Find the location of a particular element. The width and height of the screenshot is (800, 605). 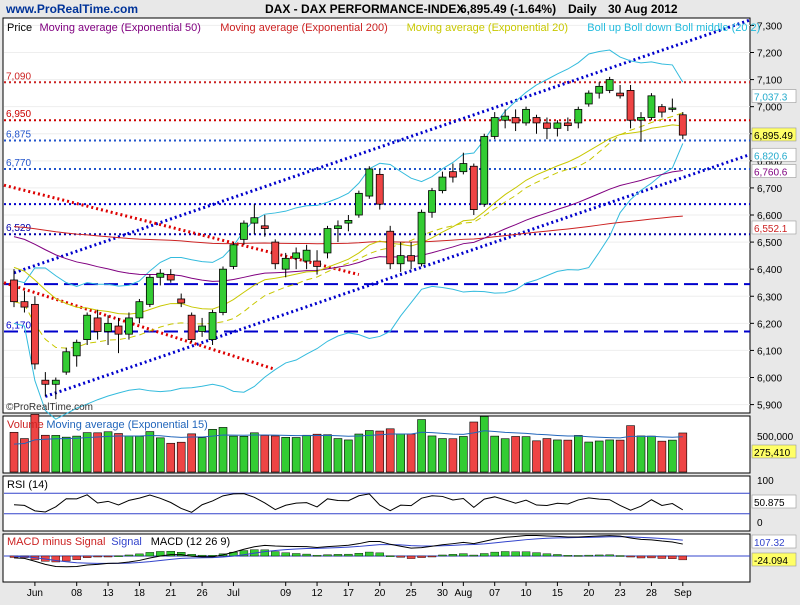

volume-ema is located at coordinates (348, 437).